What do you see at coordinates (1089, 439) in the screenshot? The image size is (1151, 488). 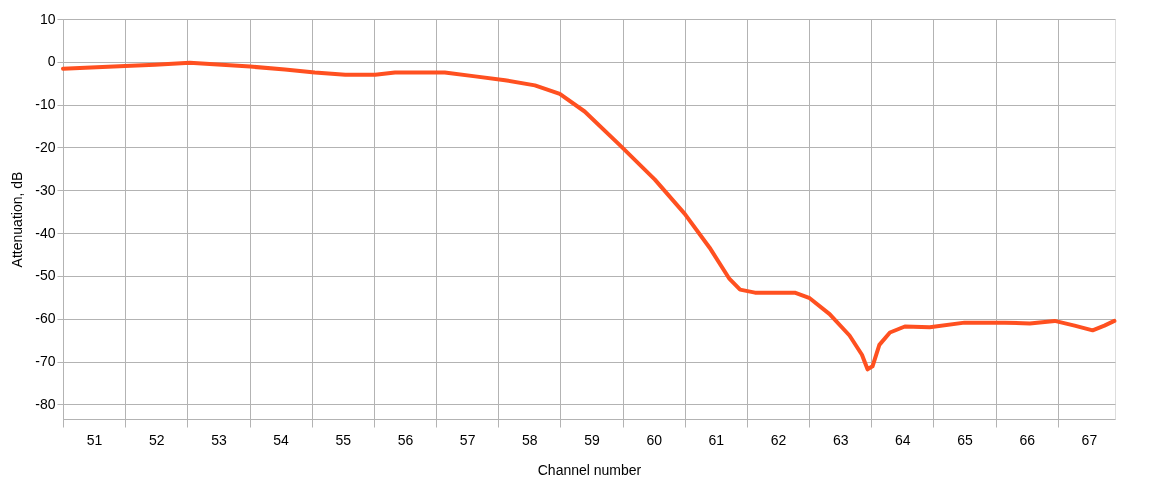 I see `x-tick-label: 67` at bounding box center [1089, 439].